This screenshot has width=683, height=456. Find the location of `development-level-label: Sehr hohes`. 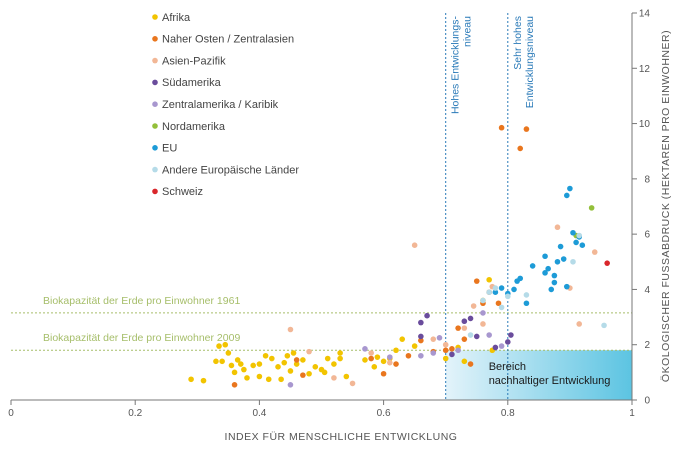

development-level-label: Sehr hohes is located at coordinates (518, 43).